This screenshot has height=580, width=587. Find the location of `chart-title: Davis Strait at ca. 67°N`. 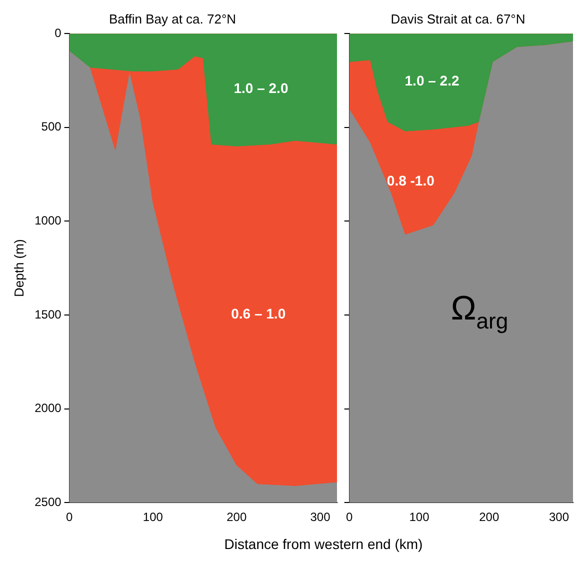

chart-title: Davis Strait at ca. 67°N is located at coordinates (458, 18).